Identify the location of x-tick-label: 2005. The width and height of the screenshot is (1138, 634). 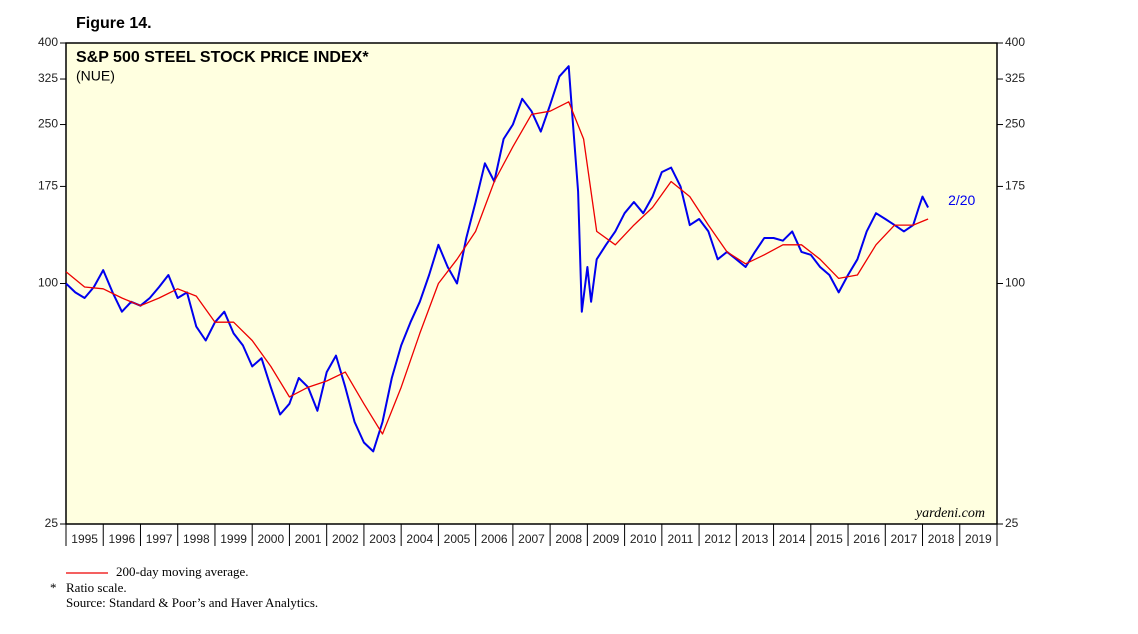
(457, 539).